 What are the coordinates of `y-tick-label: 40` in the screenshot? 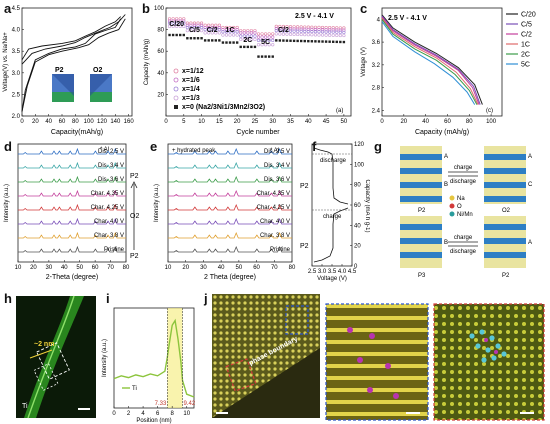 It's located at (160, 74).